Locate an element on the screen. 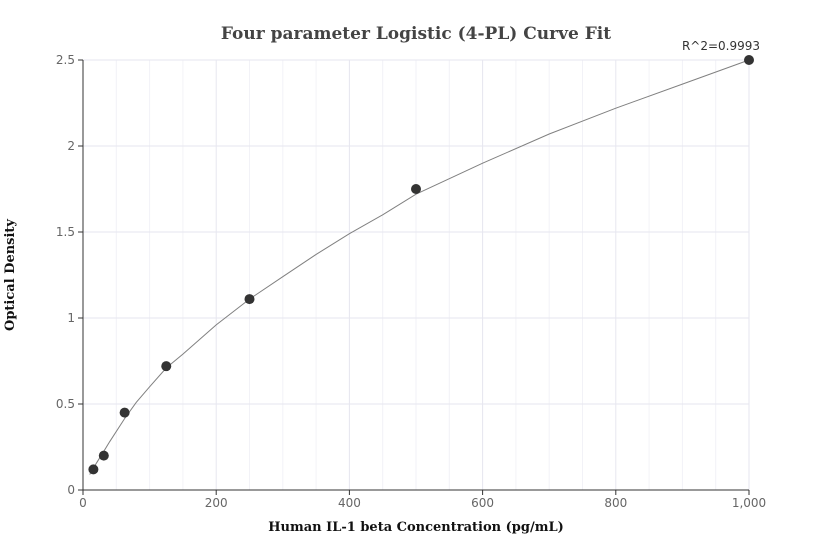 Image resolution: width=832 pixels, height=560 pixels. y-tick-label: 1 is located at coordinates (71, 318).